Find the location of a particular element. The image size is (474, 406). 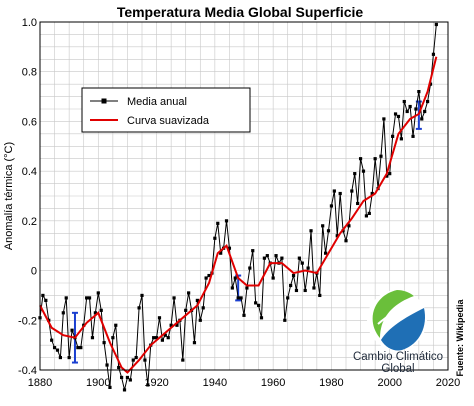

y-tick-label: 0.6 is located at coordinates (29, 122).